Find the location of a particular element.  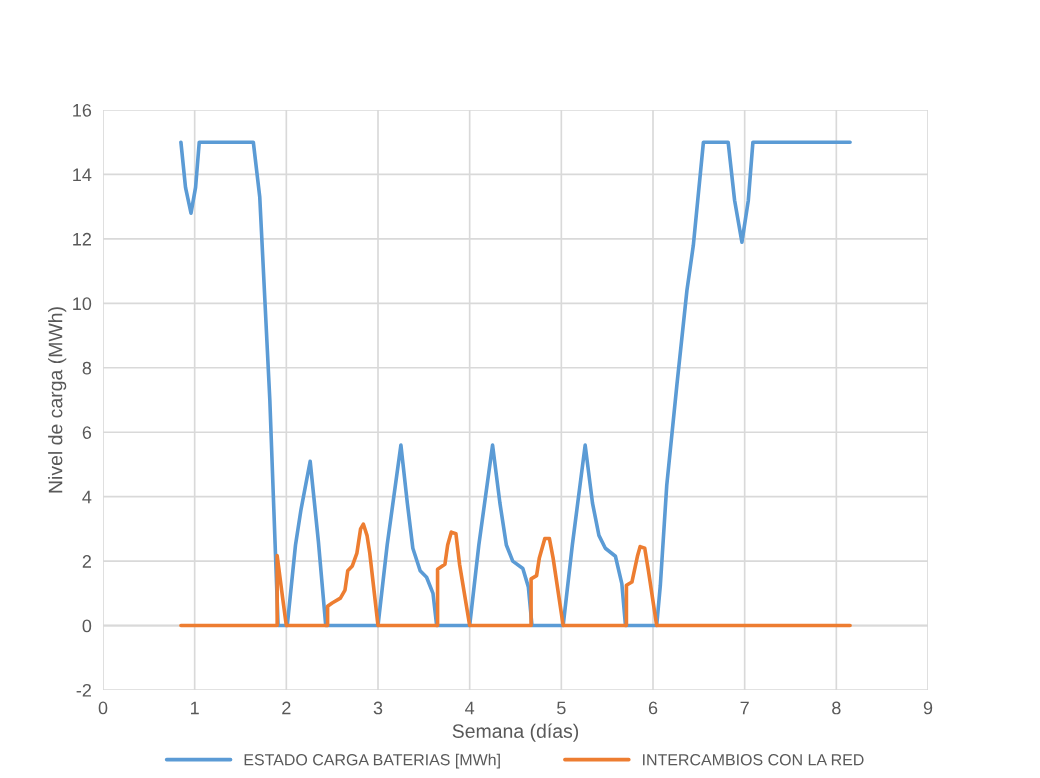

x-tick-label: 3 is located at coordinates (378, 708).